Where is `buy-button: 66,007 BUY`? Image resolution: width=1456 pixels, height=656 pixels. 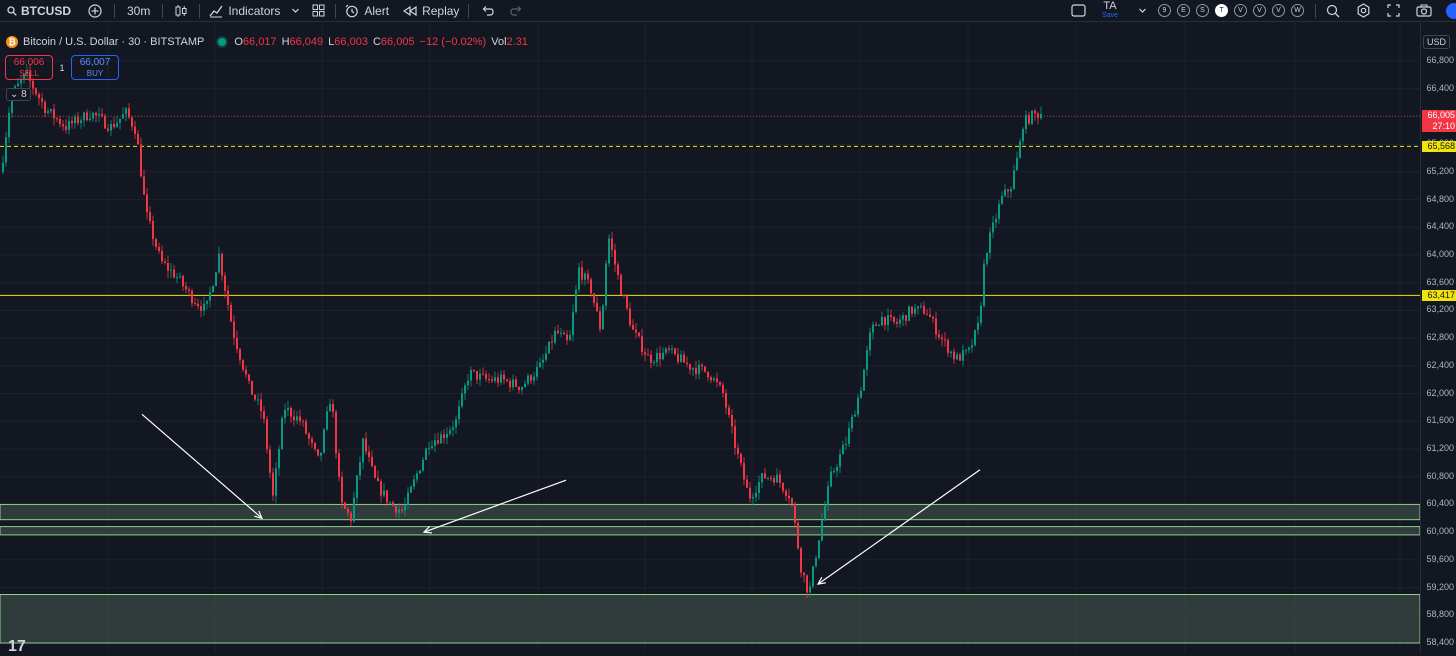 buy-button: 66,007 BUY is located at coordinates (95, 67).